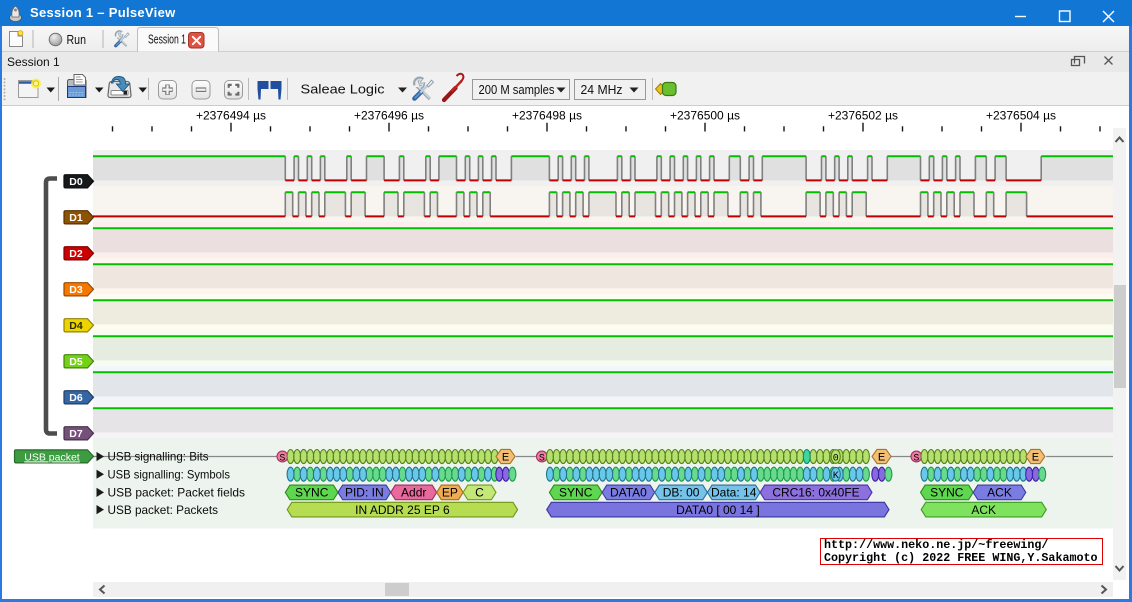 The image size is (1132, 602). I want to click on svg-text: +2376502 µs, so click(863, 116).